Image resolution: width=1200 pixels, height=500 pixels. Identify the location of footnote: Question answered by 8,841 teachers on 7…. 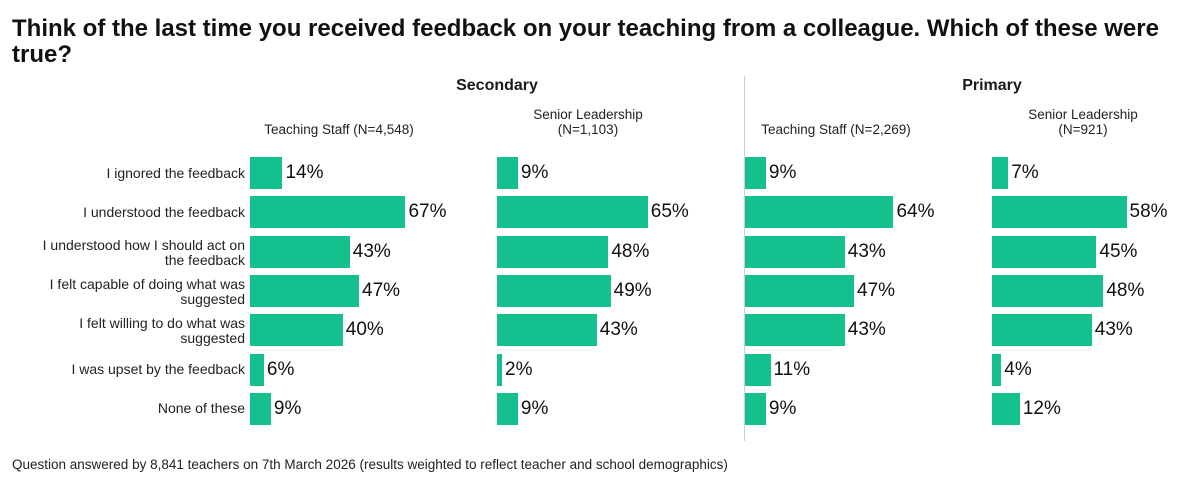
(370, 464).